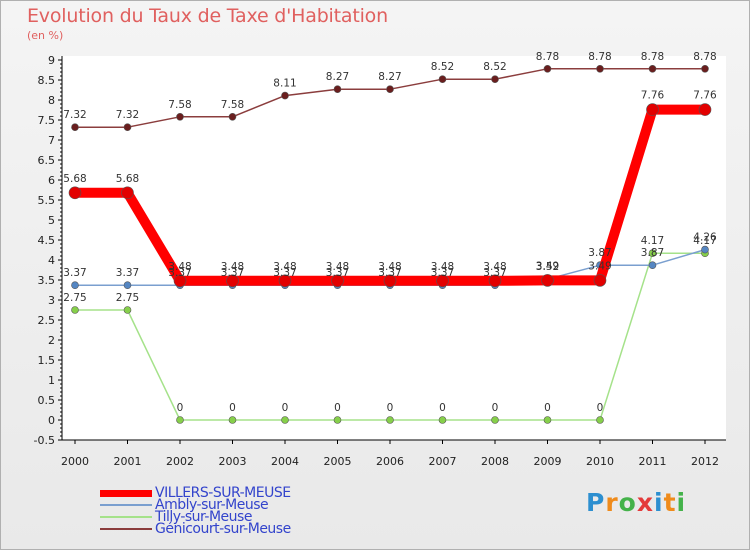 Image resolution: width=750 pixels, height=550 pixels. Describe the element at coordinates (443, 461) in the screenshot. I see `x-tick-label: 2007` at that location.